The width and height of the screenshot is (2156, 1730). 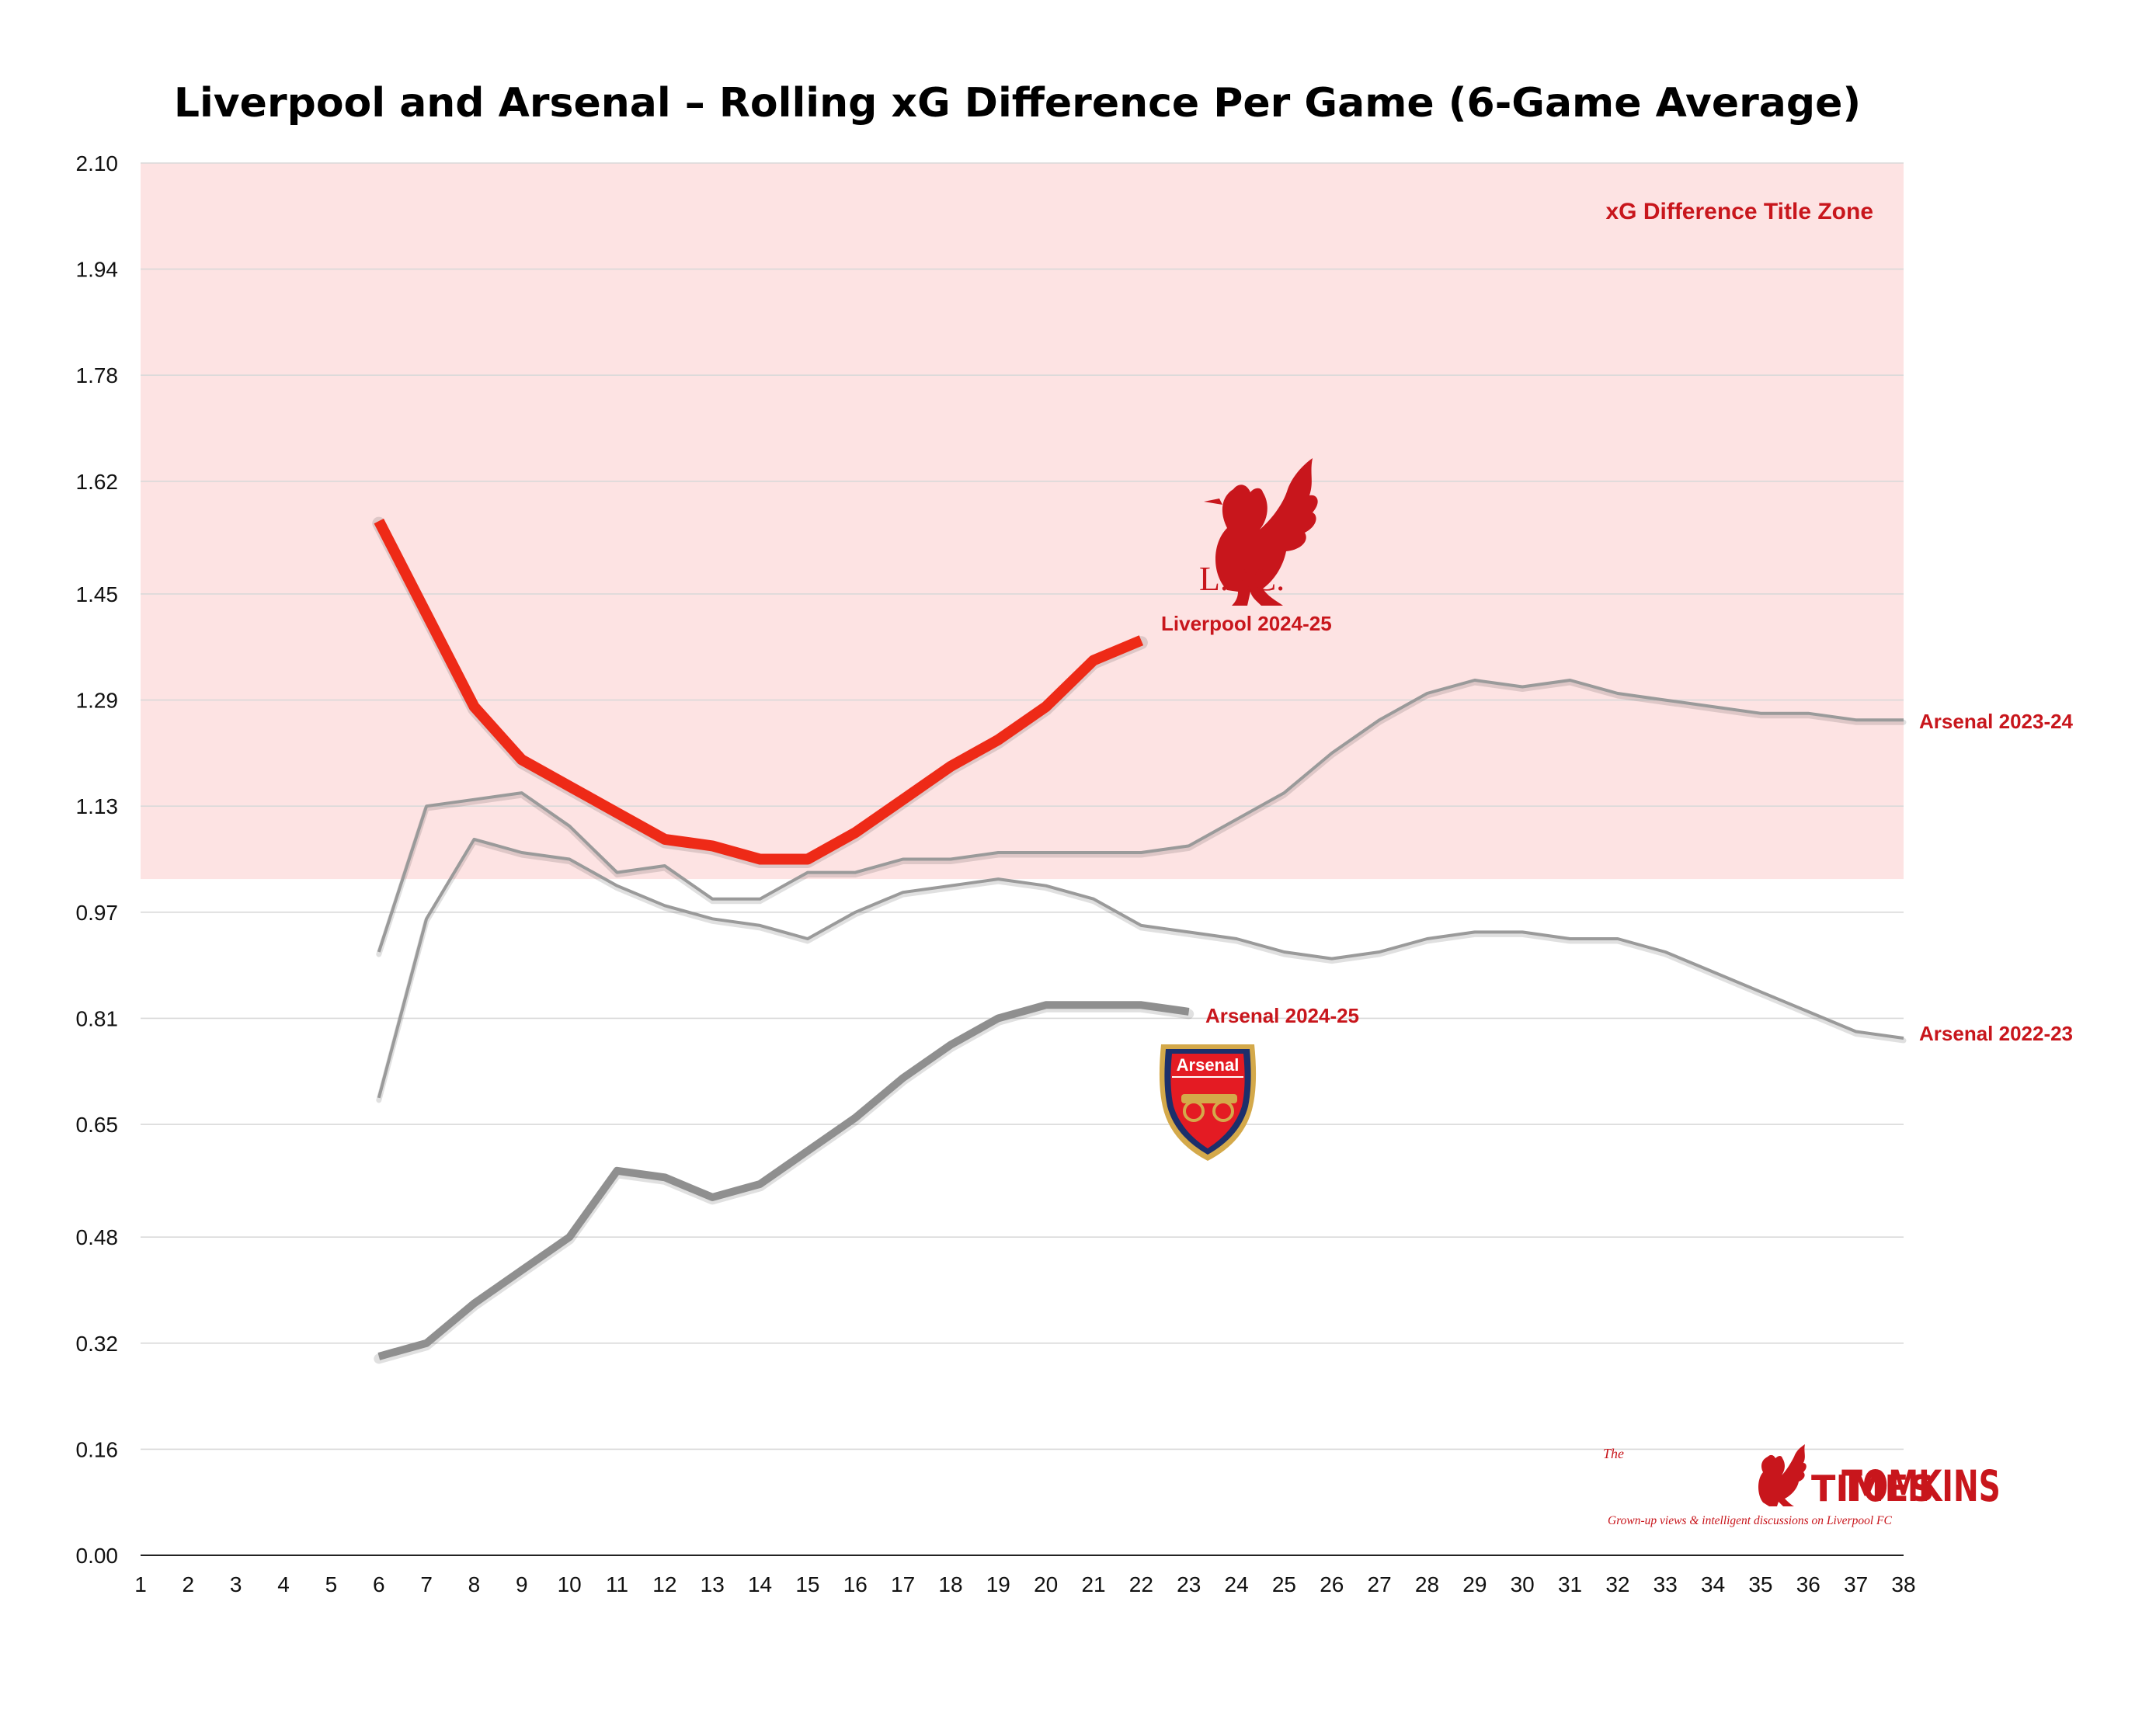 What do you see at coordinates (379, 1584) in the screenshot?
I see `x-tick-label: 6` at bounding box center [379, 1584].